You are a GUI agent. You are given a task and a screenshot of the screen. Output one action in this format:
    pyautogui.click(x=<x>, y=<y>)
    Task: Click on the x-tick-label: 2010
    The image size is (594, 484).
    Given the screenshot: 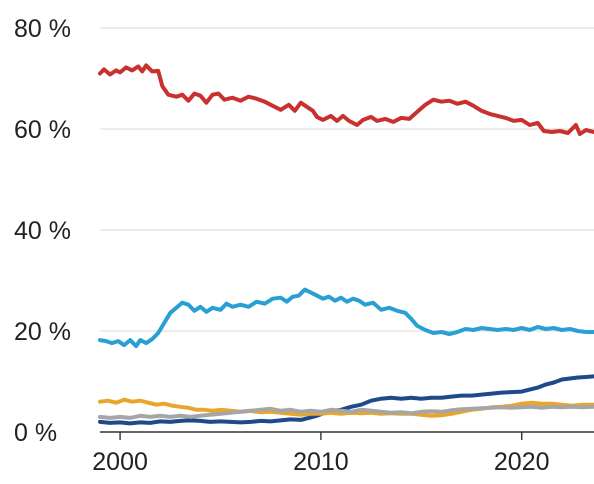 What is the action you would take?
    pyautogui.click(x=321, y=462)
    